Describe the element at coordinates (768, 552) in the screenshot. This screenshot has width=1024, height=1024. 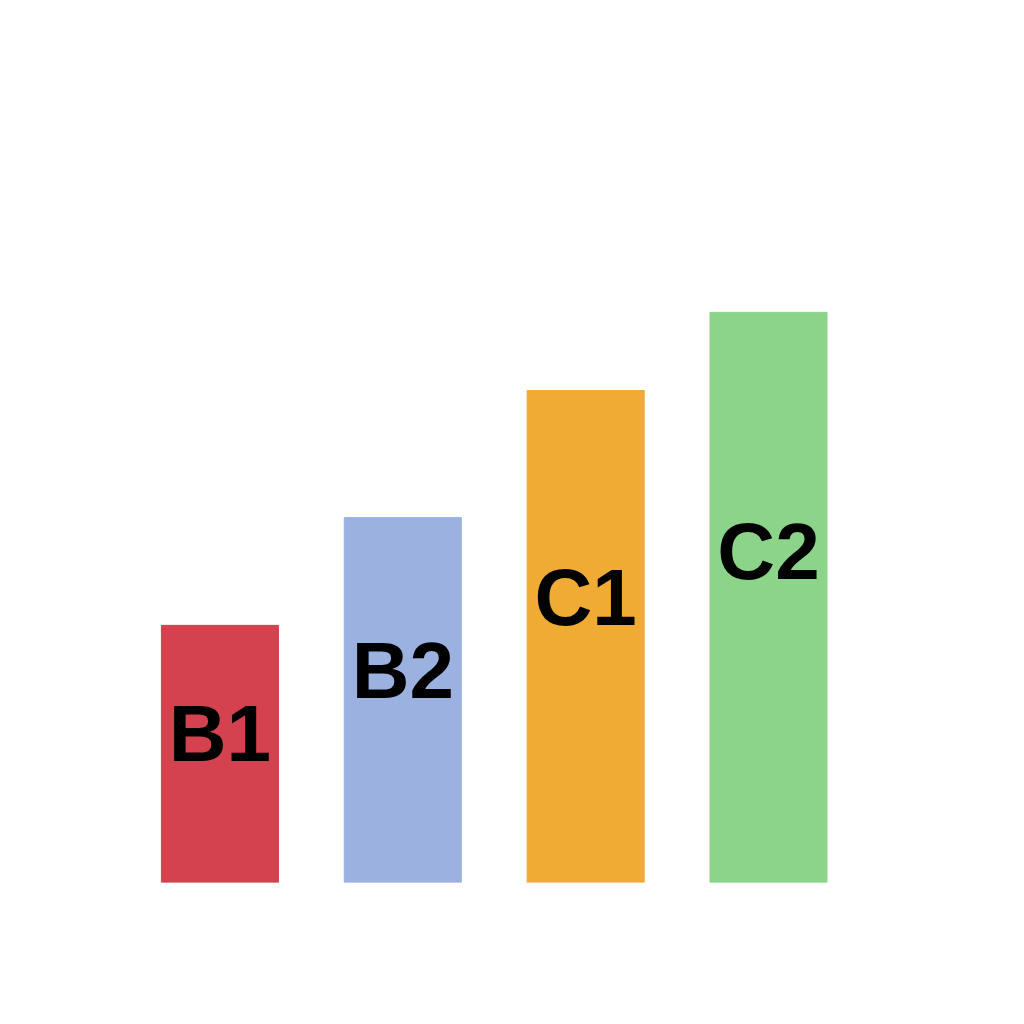
I see `x-tick-label: C2` at that location.